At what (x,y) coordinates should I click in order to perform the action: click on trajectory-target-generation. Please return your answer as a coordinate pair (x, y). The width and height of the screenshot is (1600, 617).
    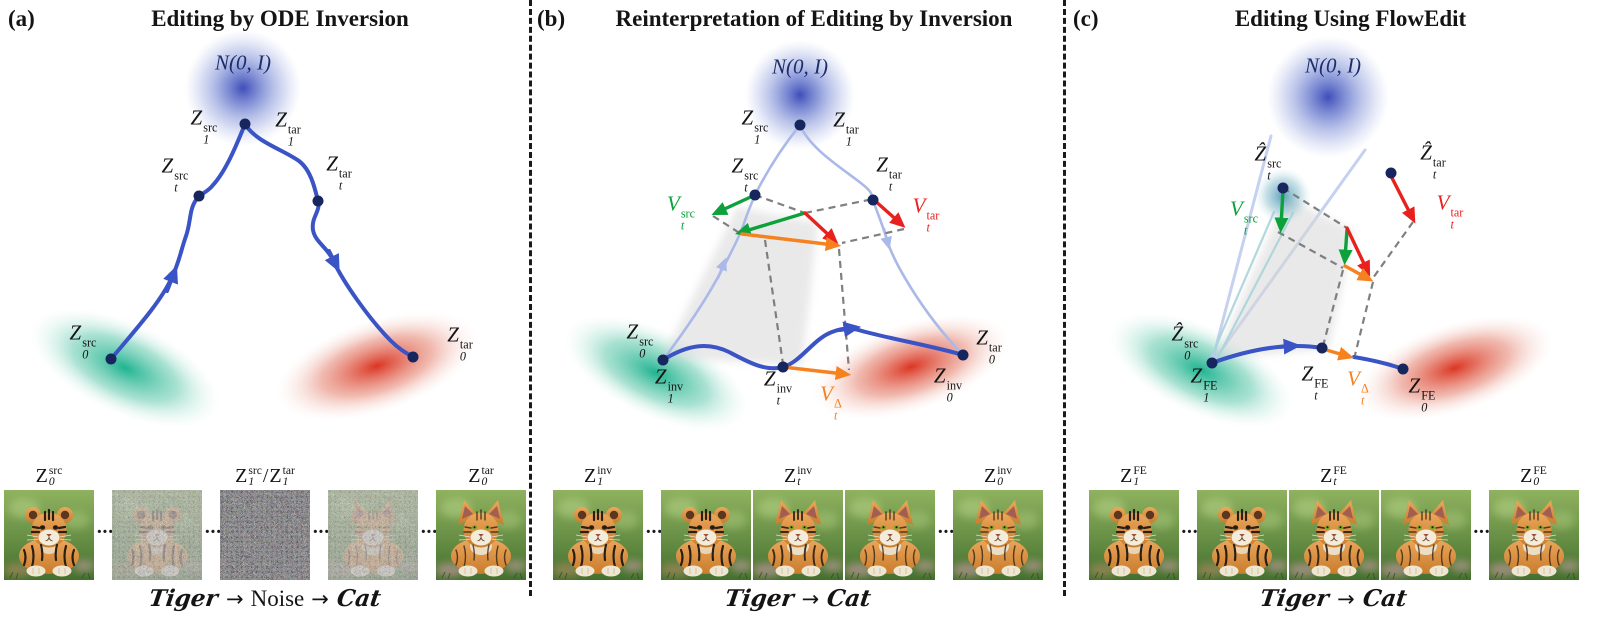
    Looking at the image, I should click on (329, 240).